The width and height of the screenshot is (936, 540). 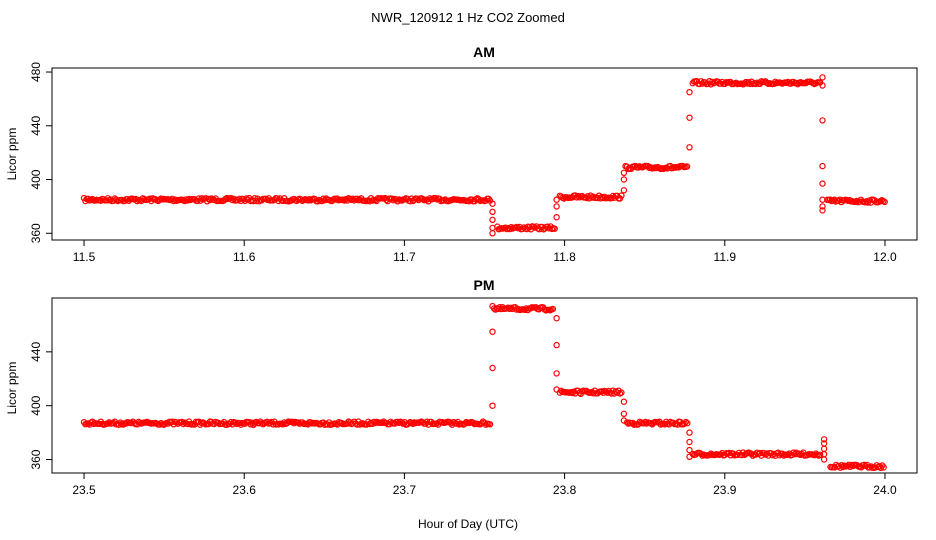 What do you see at coordinates (725, 490) in the screenshot?
I see `pm-xtick-label: 23.9` at bounding box center [725, 490].